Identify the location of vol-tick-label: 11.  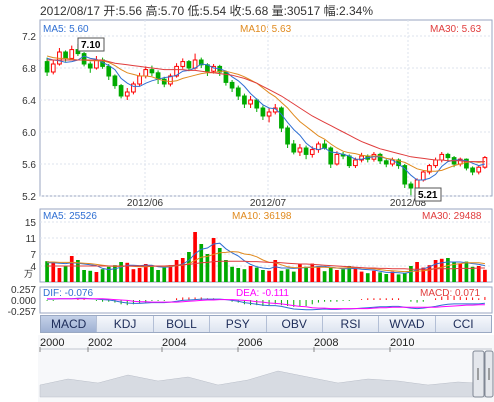
(31, 239).